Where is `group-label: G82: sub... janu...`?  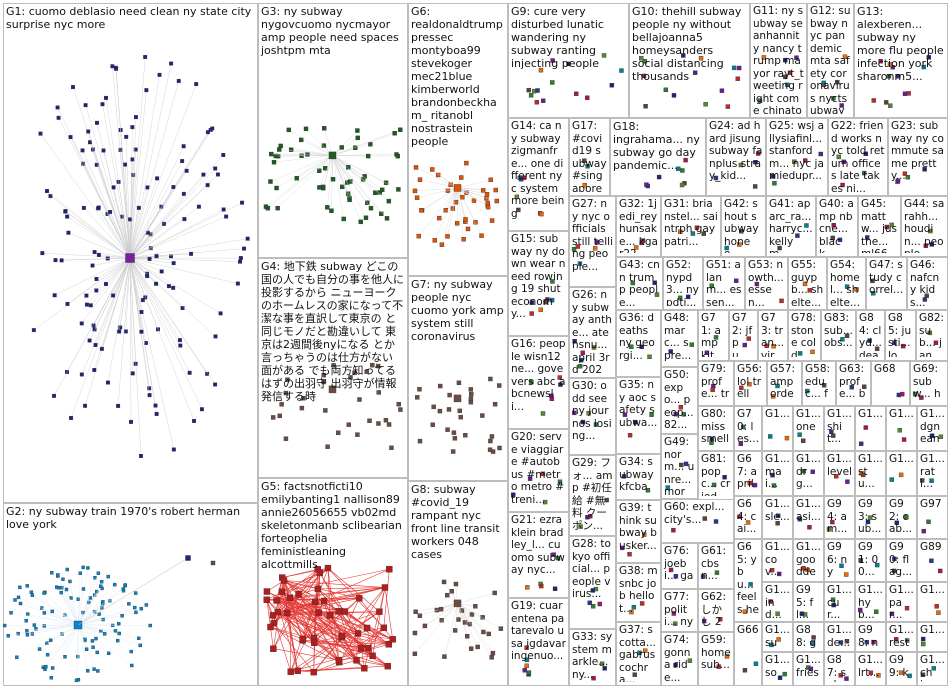 group-label: G82: sub... janu... is located at coordinates (932, 334).